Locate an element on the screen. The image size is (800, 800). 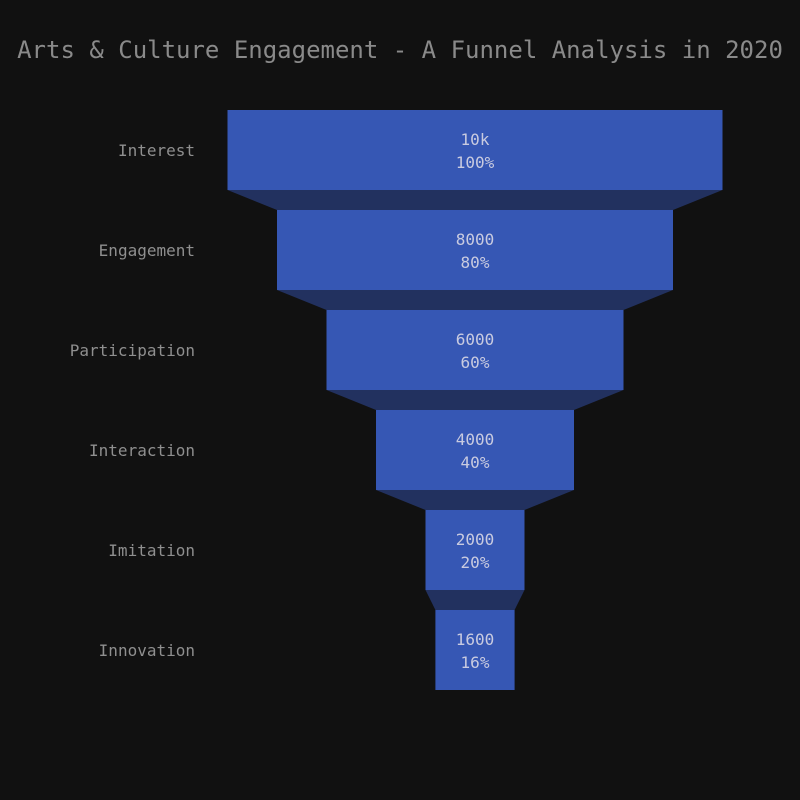
stage-label: Participation is located at coordinates (132, 350).